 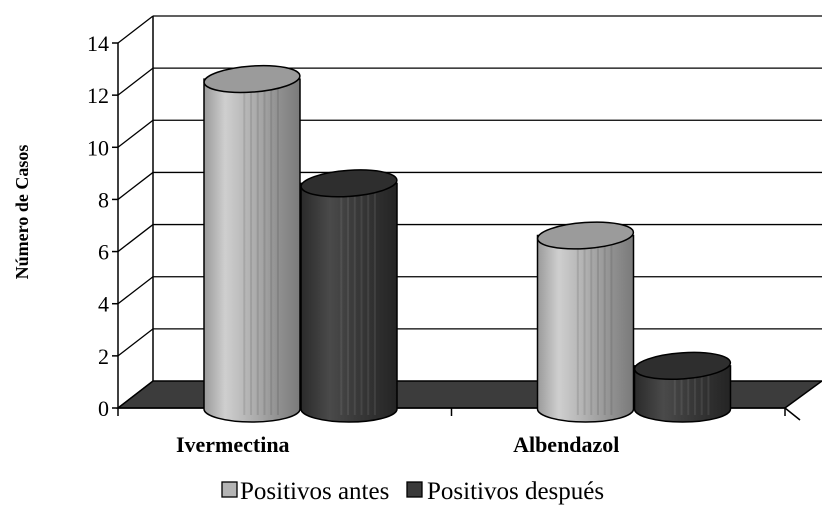 I want to click on bar-ivermectina-despues, so click(x=349, y=296).